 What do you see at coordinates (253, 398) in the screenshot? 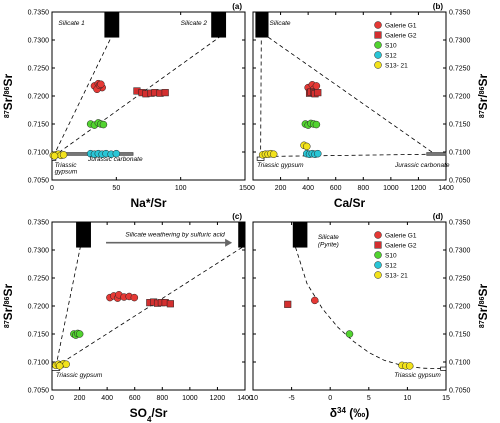
I see `x-tick-label: -10` at bounding box center [253, 398].